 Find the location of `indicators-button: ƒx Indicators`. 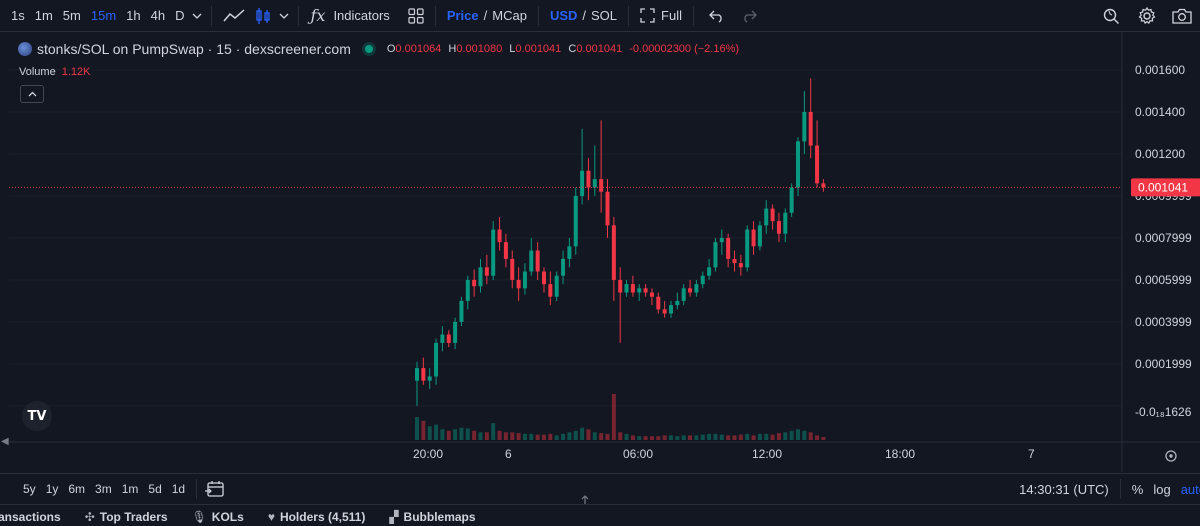

indicators-button: ƒx Indicators is located at coordinates (349, 15).